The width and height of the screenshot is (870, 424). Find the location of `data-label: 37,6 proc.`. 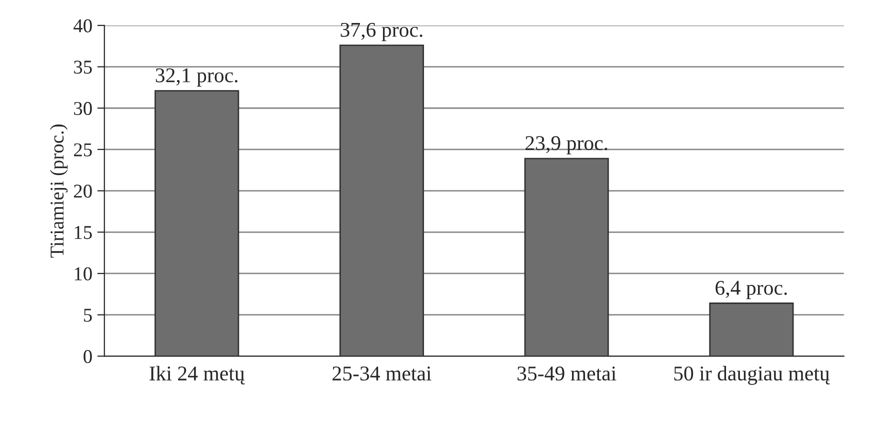

data-label: 37,6 proc. is located at coordinates (381, 32).